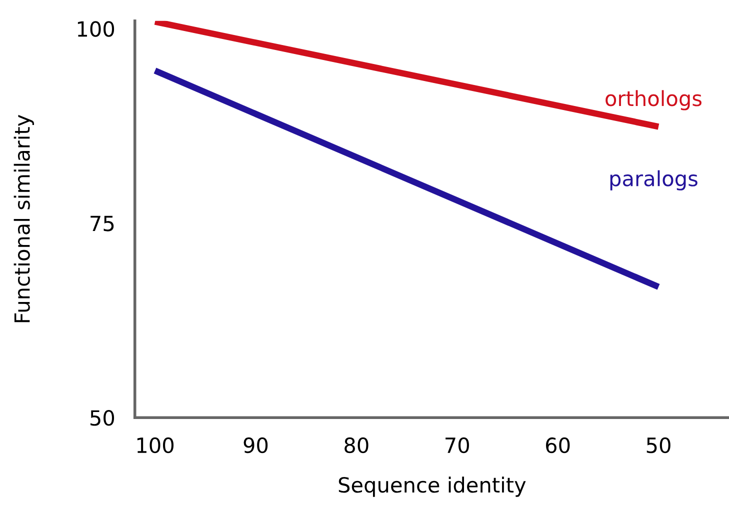  I want to click on x-tick-label: 50, so click(658, 445).